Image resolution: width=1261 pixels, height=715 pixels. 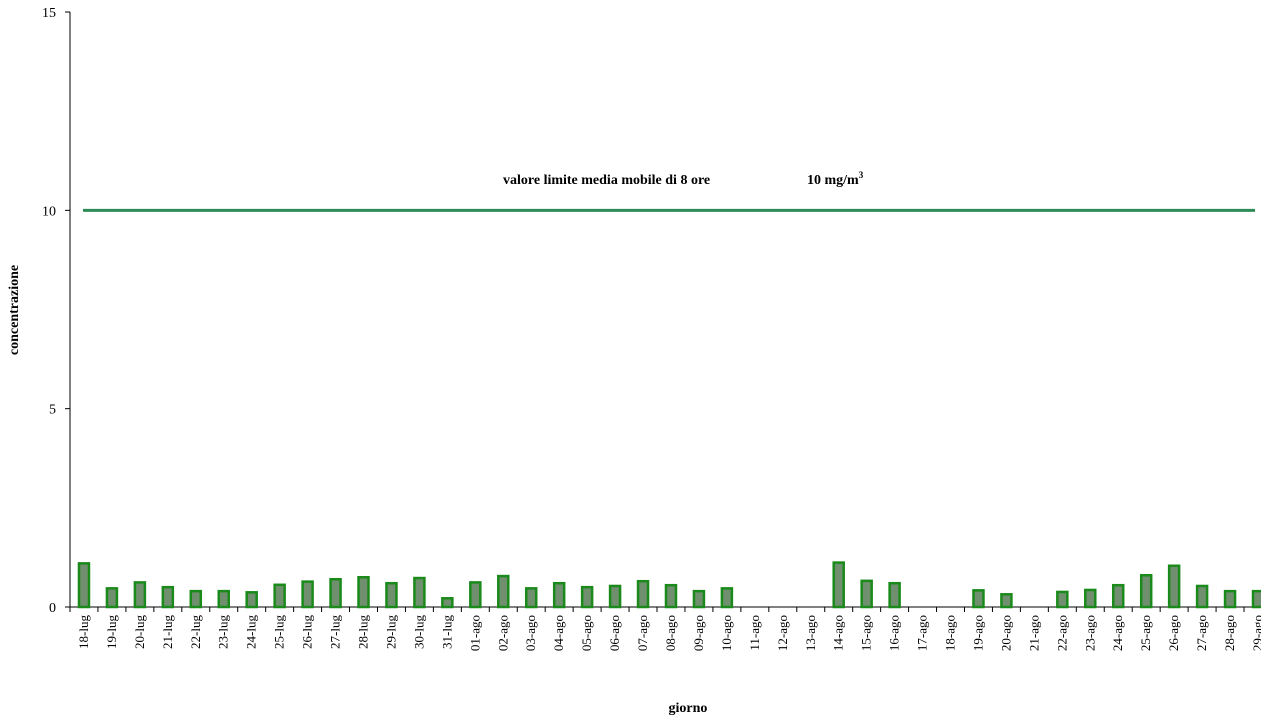 What do you see at coordinates (167, 632) in the screenshot?
I see `x-tick-label: 21-lug` at bounding box center [167, 632].